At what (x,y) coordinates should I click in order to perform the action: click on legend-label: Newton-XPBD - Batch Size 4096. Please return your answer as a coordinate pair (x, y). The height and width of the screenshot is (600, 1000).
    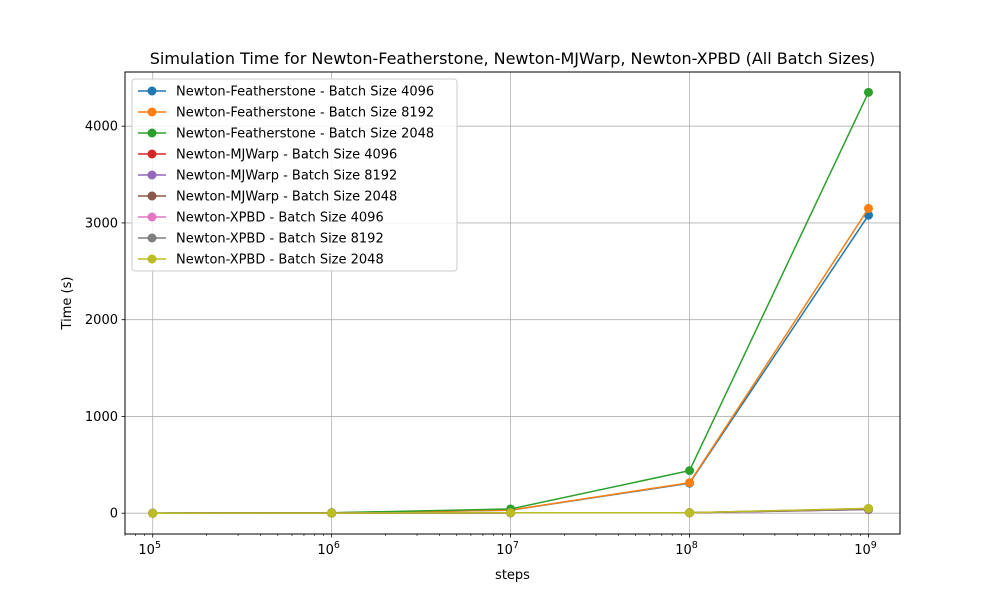
    Looking at the image, I should click on (280, 218).